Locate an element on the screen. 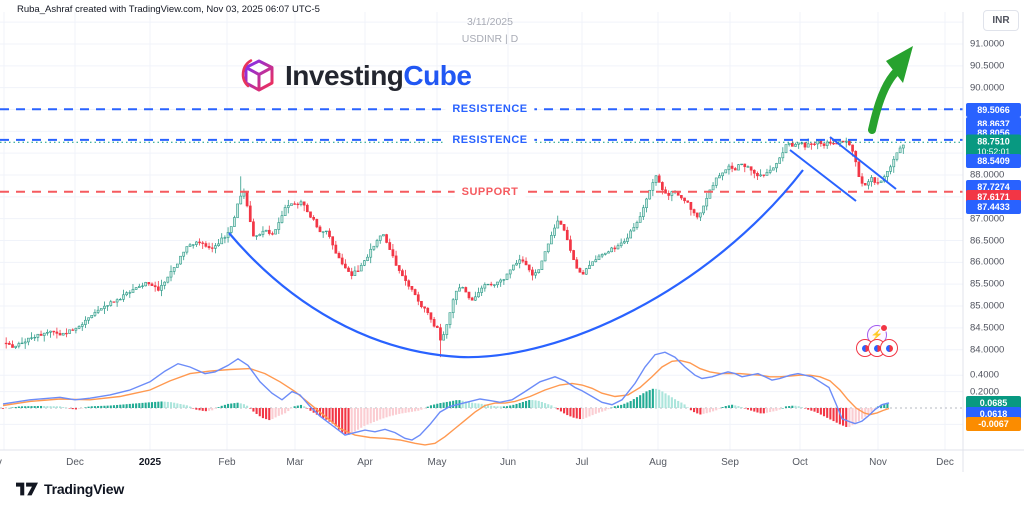 This screenshot has height=507, width=1024. resistance-1-label: RESISTENCE is located at coordinates (490, 109).